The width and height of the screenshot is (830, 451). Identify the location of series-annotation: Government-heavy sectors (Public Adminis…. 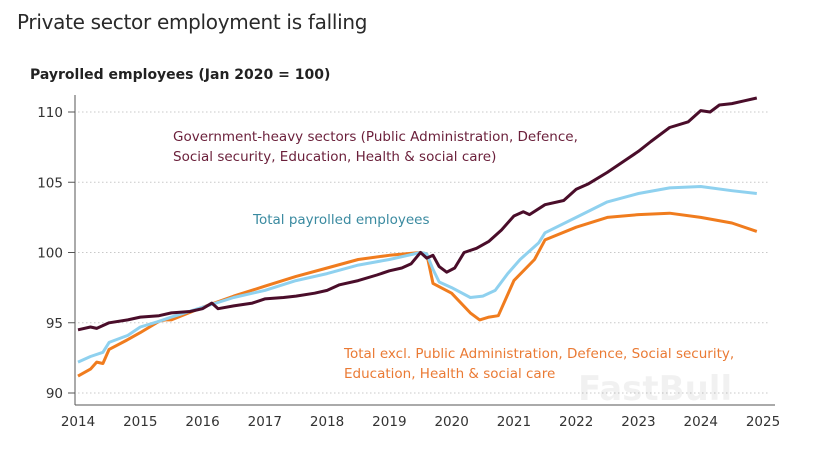
(375, 137).